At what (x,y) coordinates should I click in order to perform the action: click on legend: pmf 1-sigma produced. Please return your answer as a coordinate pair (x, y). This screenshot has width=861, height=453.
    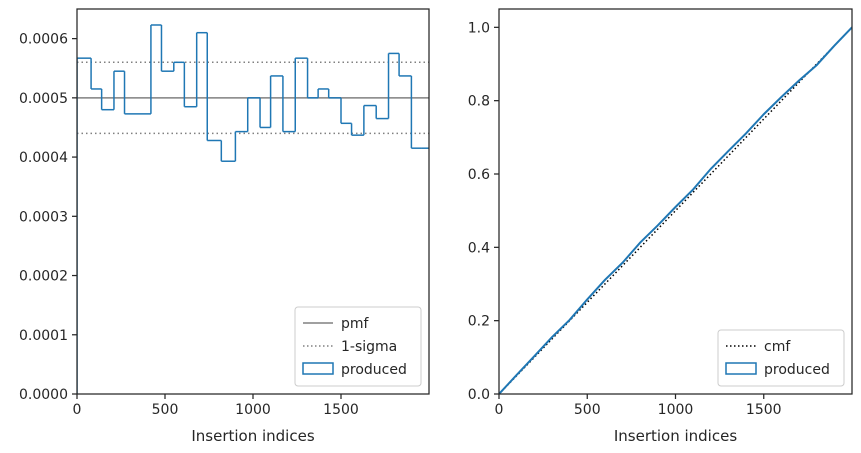
    Looking at the image, I should click on (358, 346).